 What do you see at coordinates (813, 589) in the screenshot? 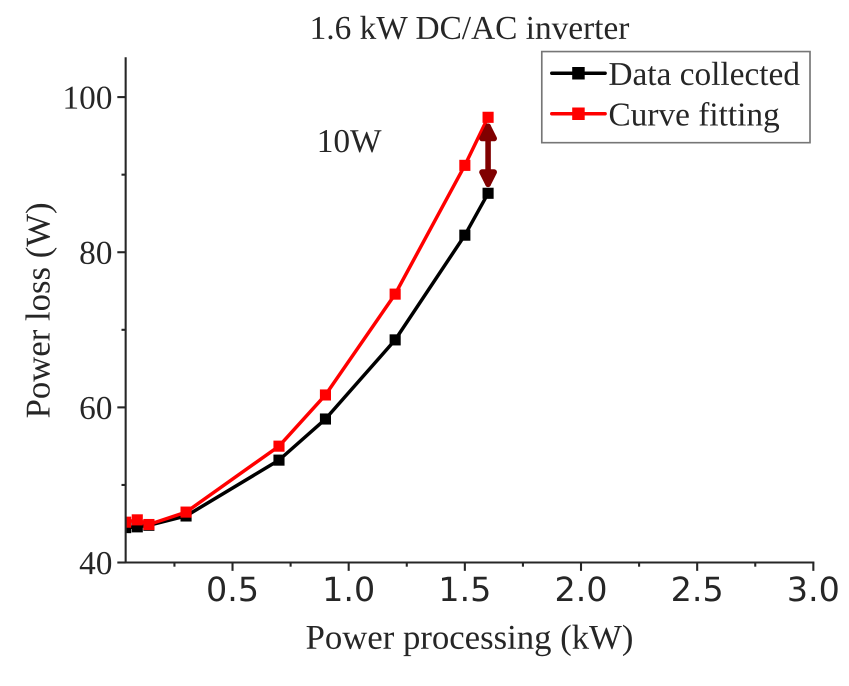
I see `x-tick-label: 3.0` at bounding box center [813, 589].